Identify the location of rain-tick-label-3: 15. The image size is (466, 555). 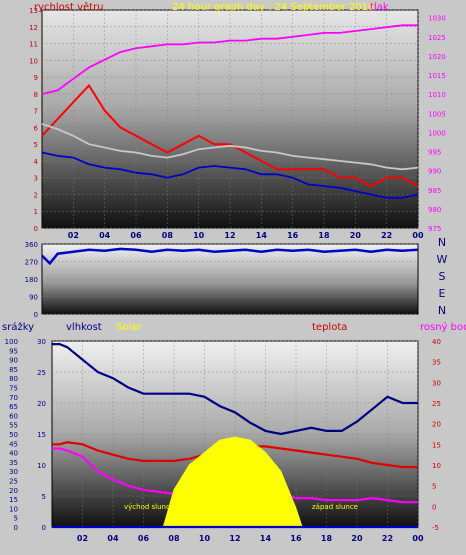
(13, 500).